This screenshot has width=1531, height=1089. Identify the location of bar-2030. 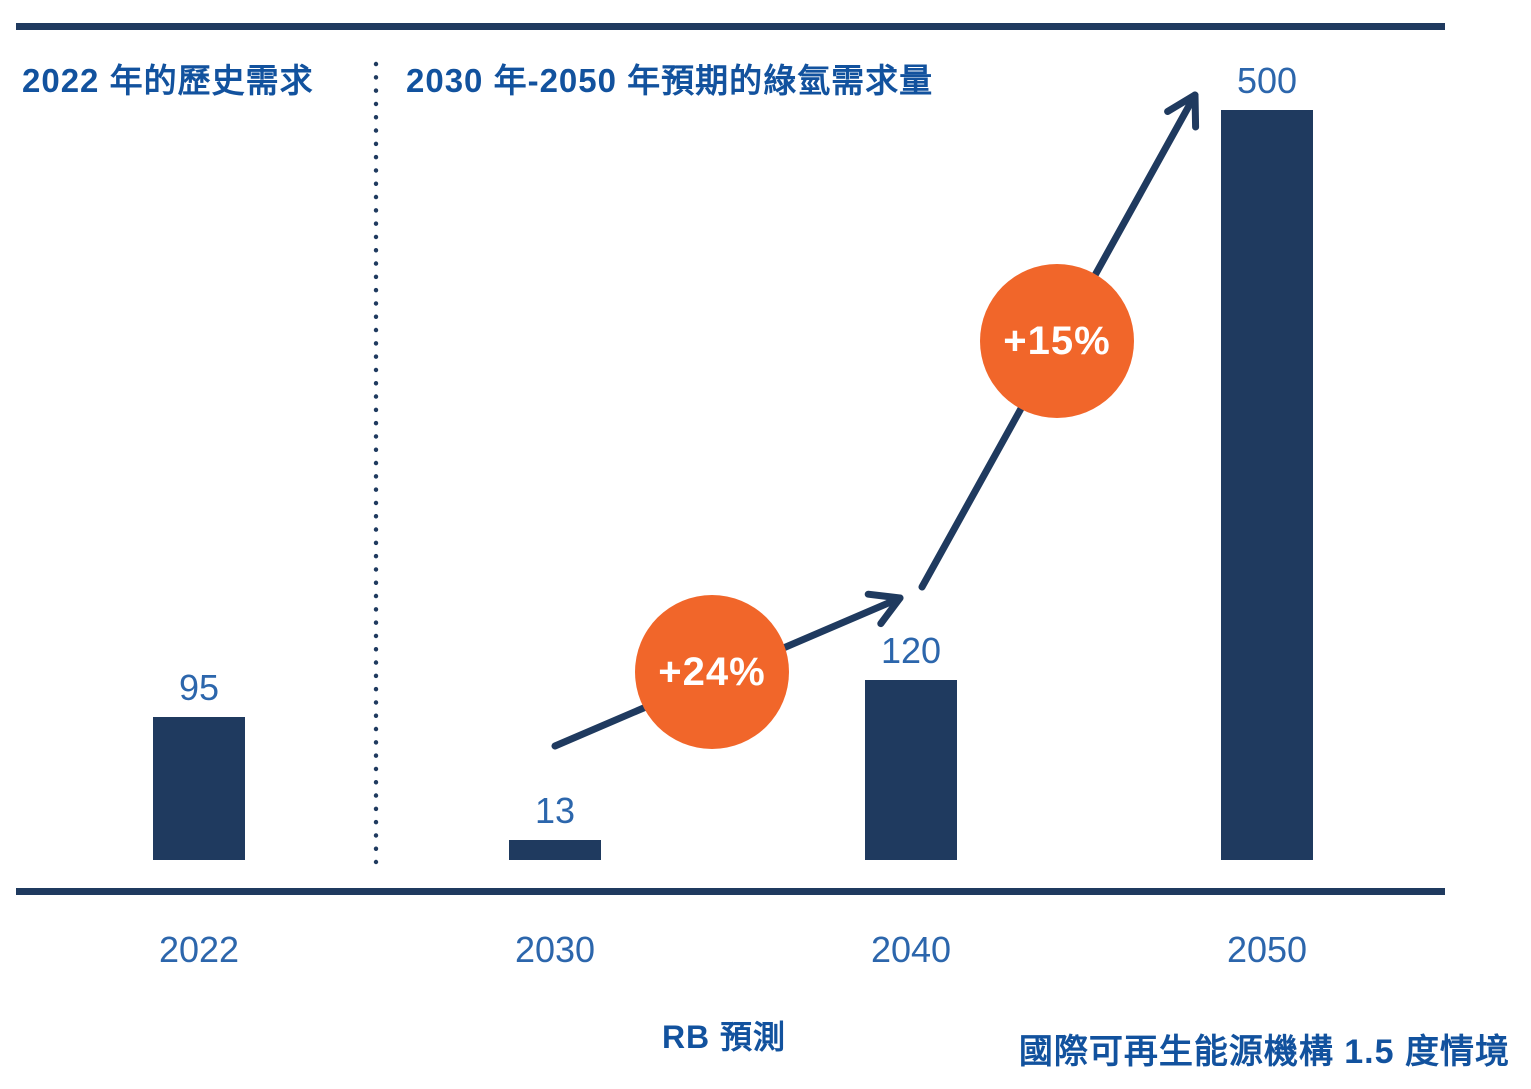
(555, 850).